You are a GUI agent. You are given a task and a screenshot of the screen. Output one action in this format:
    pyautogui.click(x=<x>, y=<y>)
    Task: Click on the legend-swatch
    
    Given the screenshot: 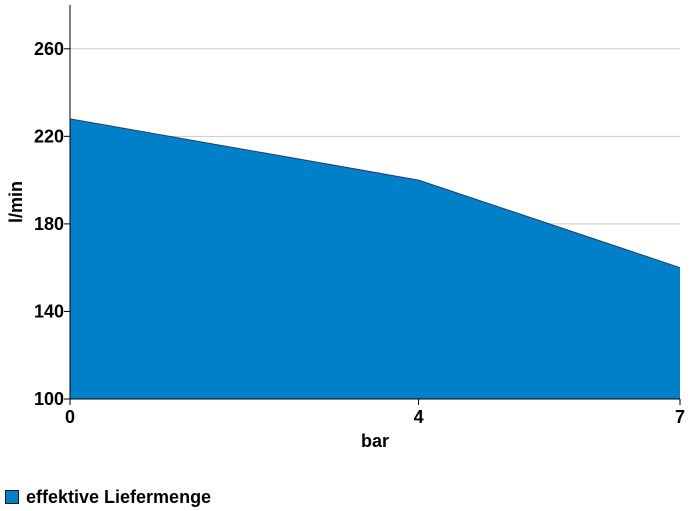 What is the action you would take?
    pyautogui.click(x=12, y=497)
    